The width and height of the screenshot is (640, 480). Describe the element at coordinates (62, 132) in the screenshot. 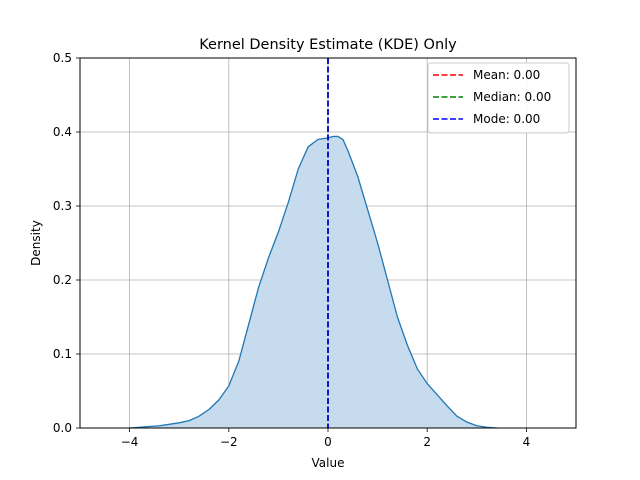

I see `y-tick-label: 0.4` at that location.